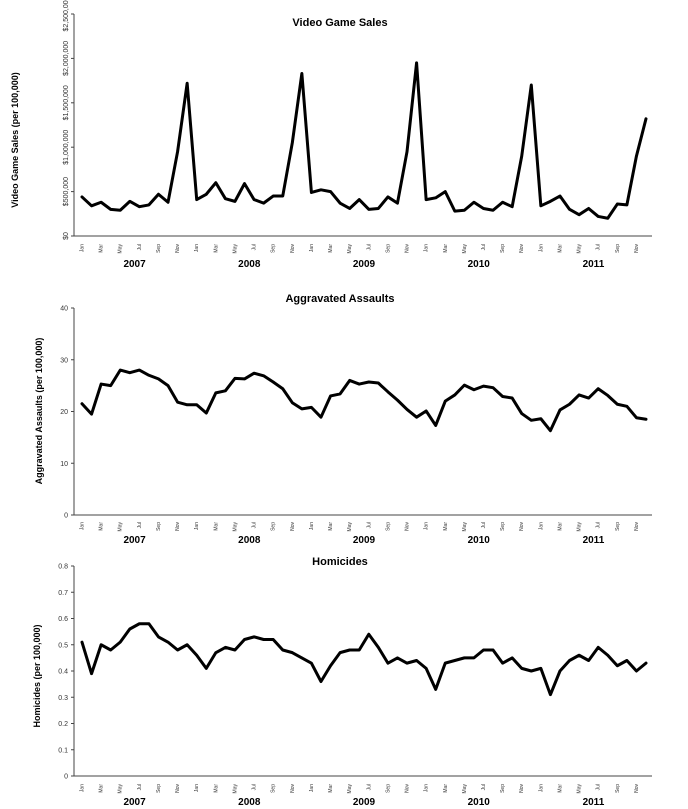 This screenshot has height=809, width=688. Describe the element at coordinates (340, 562) in the screenshot. I see `chart-title: Homicides` at that location.